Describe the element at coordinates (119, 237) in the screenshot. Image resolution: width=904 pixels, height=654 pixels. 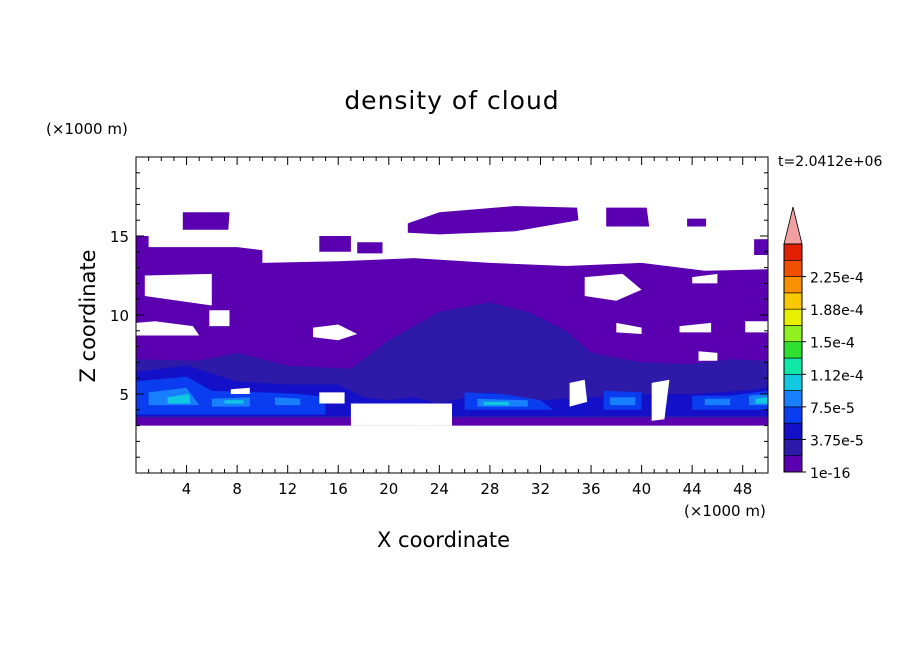
I see `y-tick-label: 15` at that location.